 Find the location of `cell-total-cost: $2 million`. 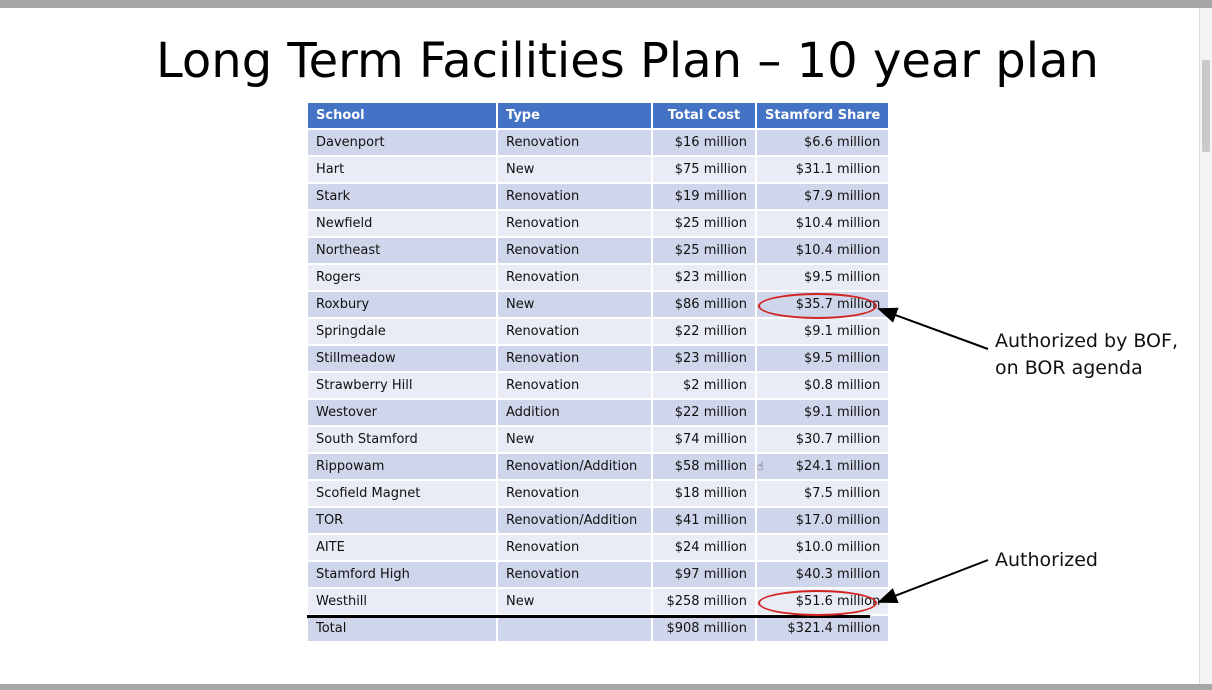

cell-total-cost: $2 million is located at coordinates (704, 385).